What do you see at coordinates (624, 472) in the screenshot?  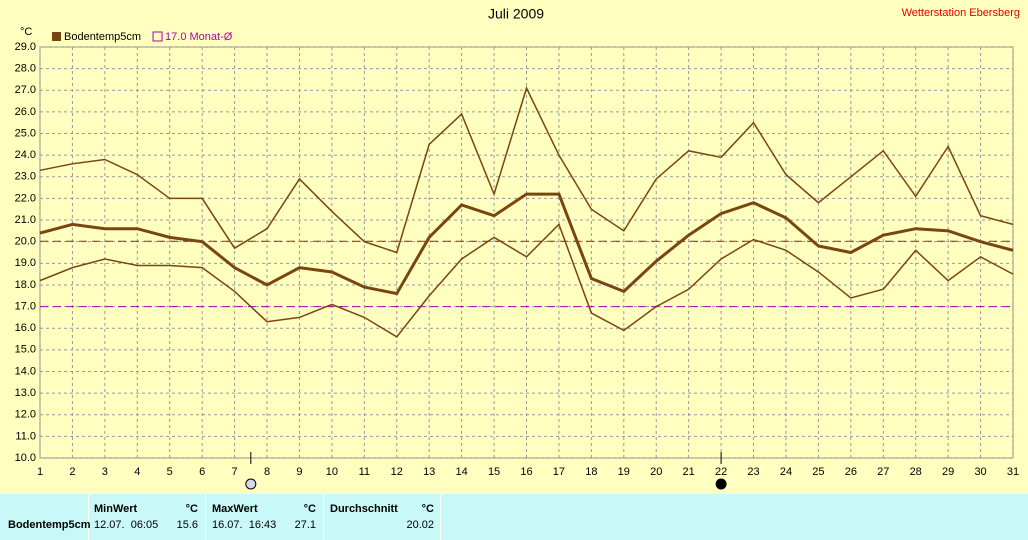 I see `x-tick-label: 19` at bounding box center [624, 472].